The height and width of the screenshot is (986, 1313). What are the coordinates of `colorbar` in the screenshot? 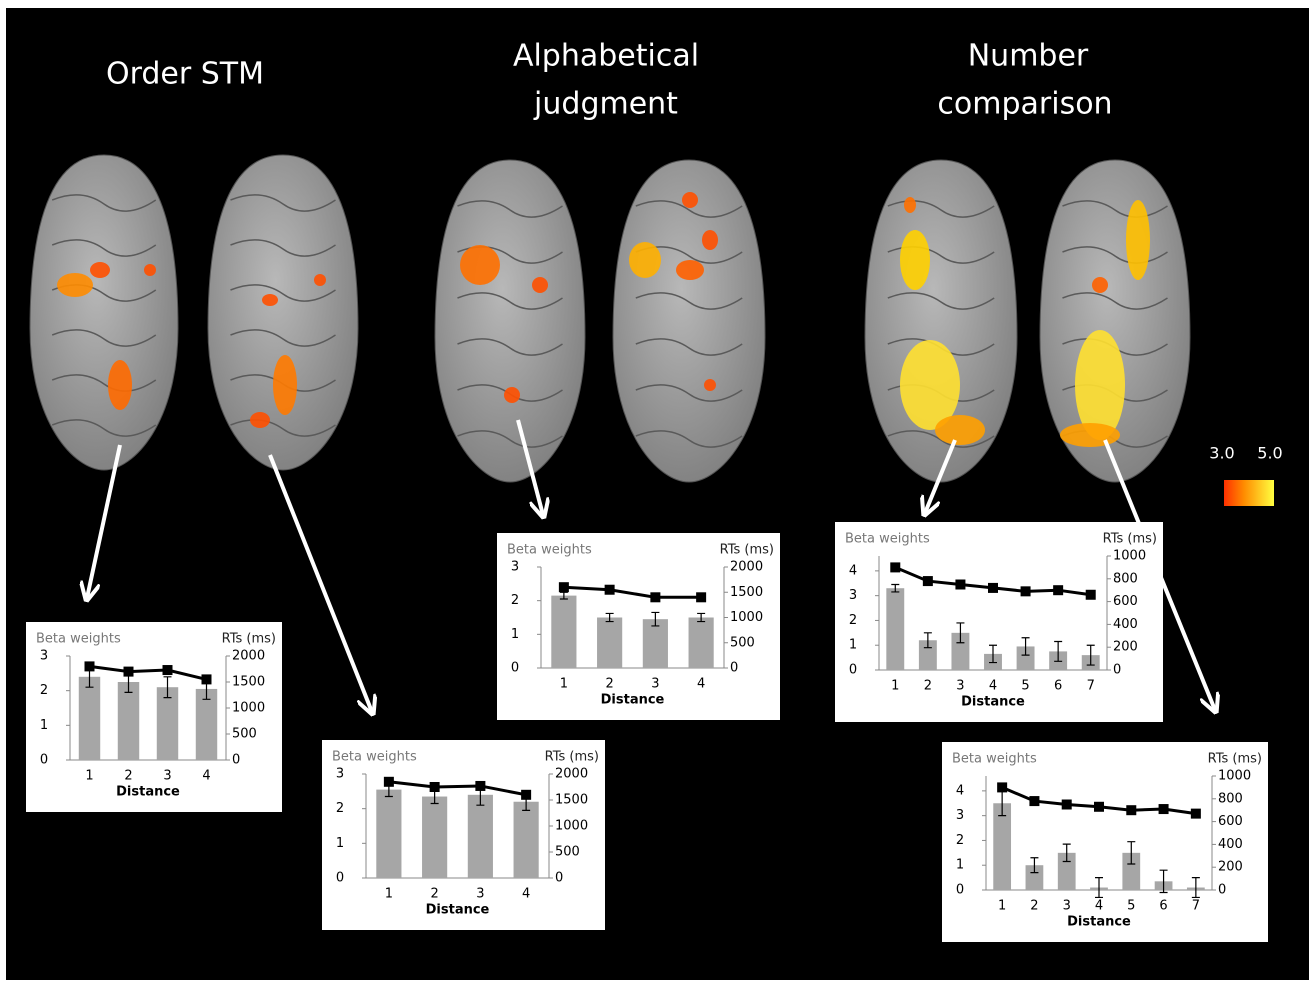 It's located at (1249, 493).